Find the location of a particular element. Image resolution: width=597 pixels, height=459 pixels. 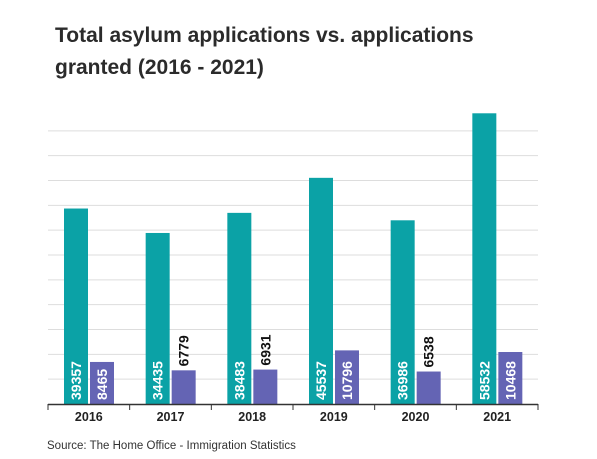

data-label: 6538 is located at coordinates (429, 351).